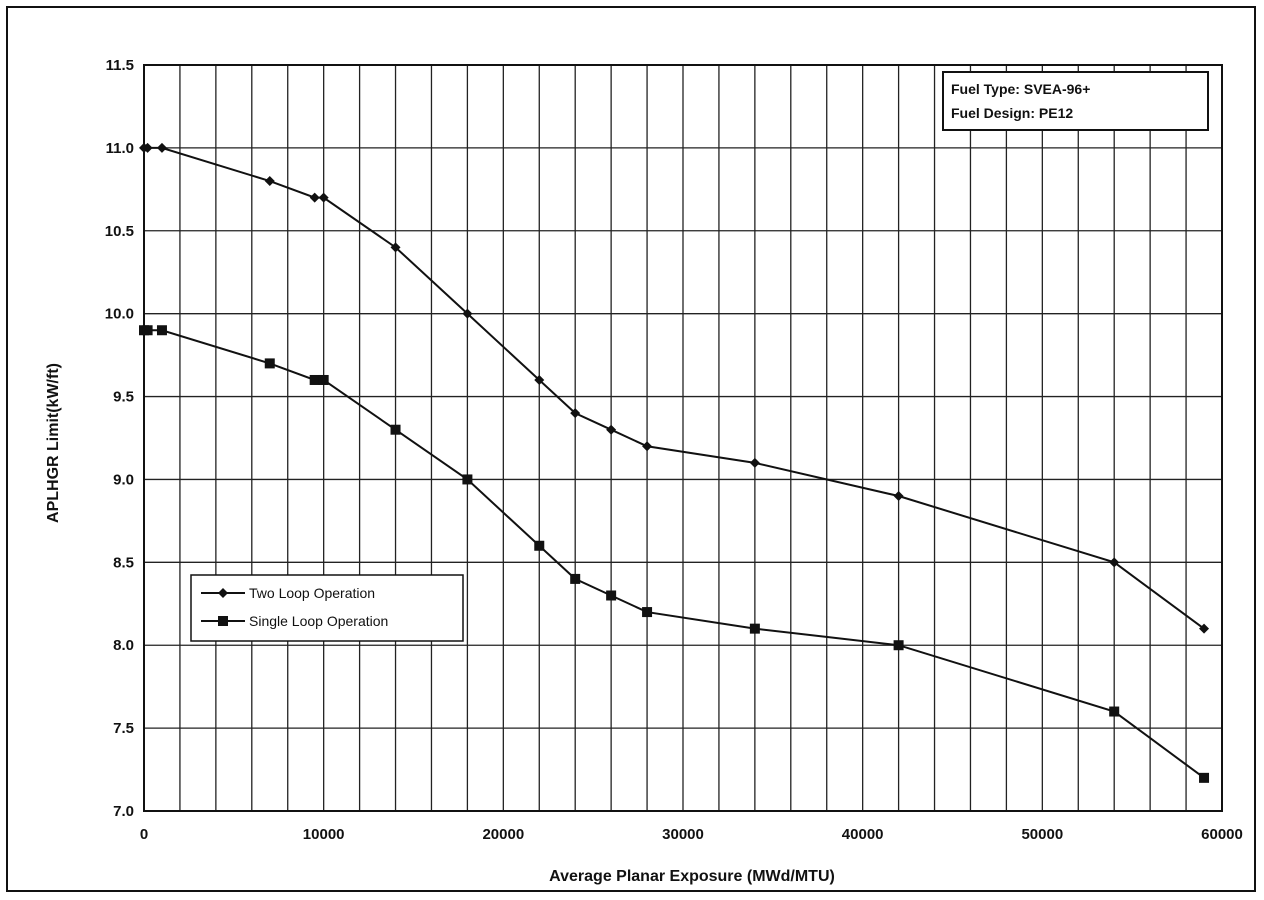 This screenshot has width=1264, height=900. Describe the element at coordinates (1012, 113) in the screenshot. I see `fuel-design-label: Fuel Design: PE12` at that location.